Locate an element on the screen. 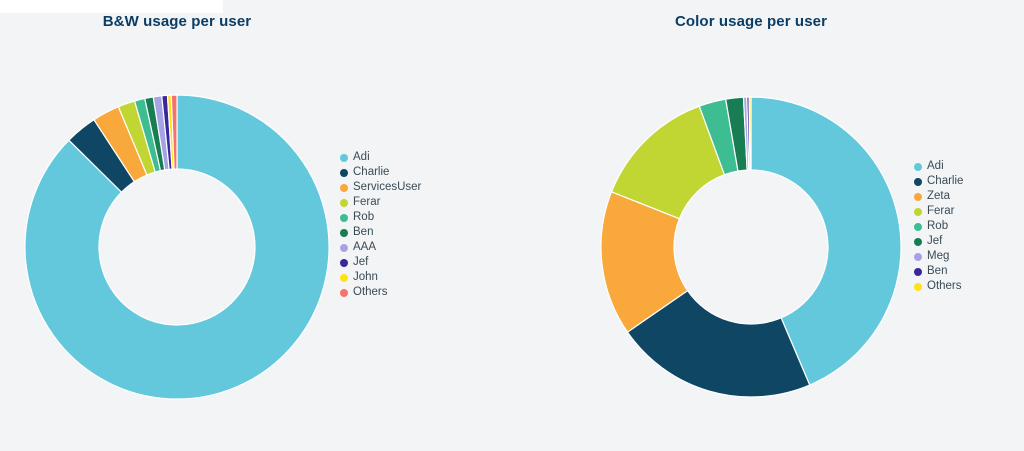  legend-item-meg: Meg is located at coordinates (938, 256).